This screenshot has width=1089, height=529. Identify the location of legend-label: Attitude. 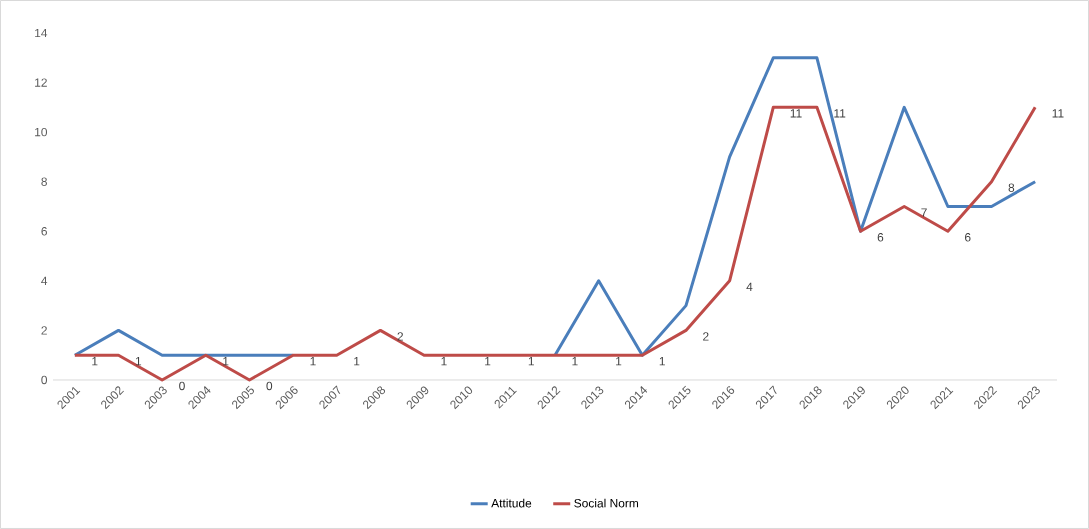
(511, 503).